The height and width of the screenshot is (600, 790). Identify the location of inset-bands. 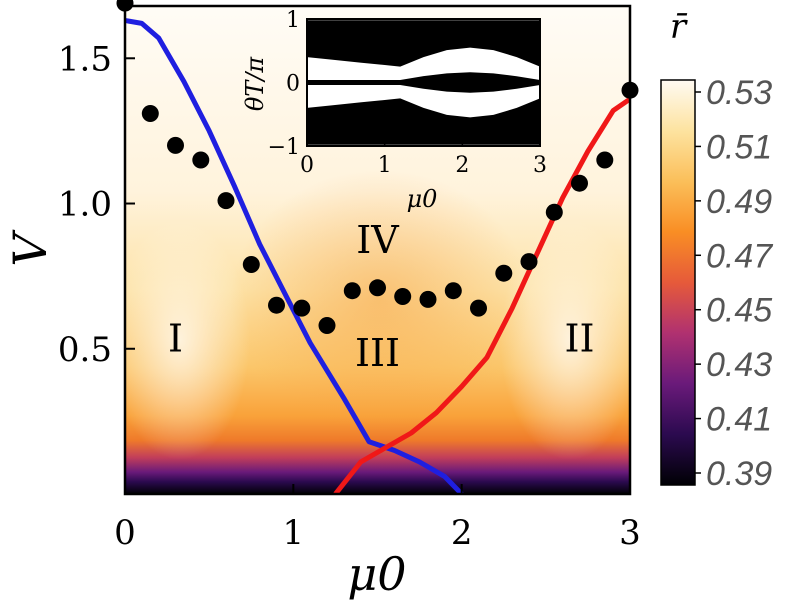
(423, 82).